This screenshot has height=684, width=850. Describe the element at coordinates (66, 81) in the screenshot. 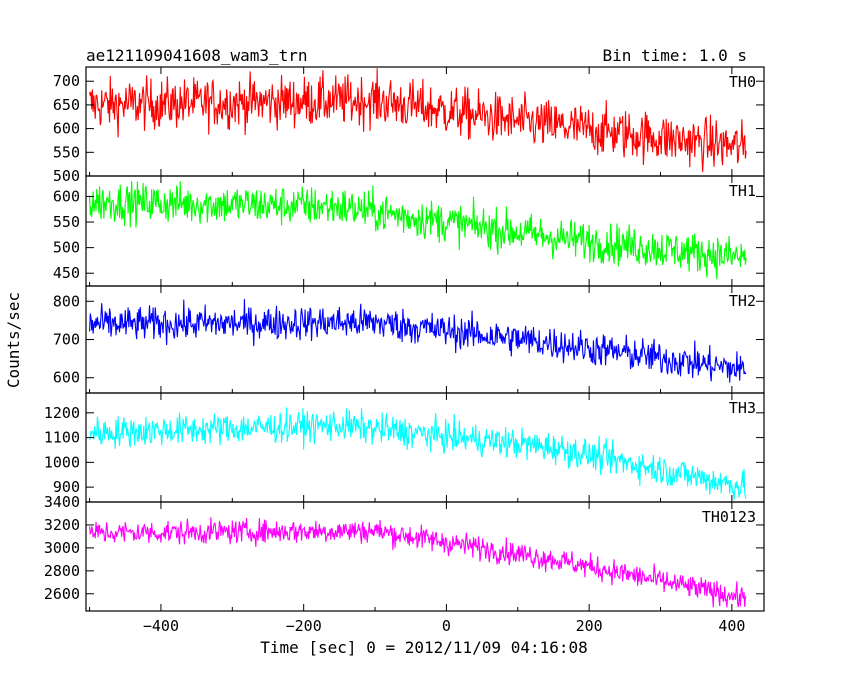

I see `y-tick-label-th0: 700` at that location.